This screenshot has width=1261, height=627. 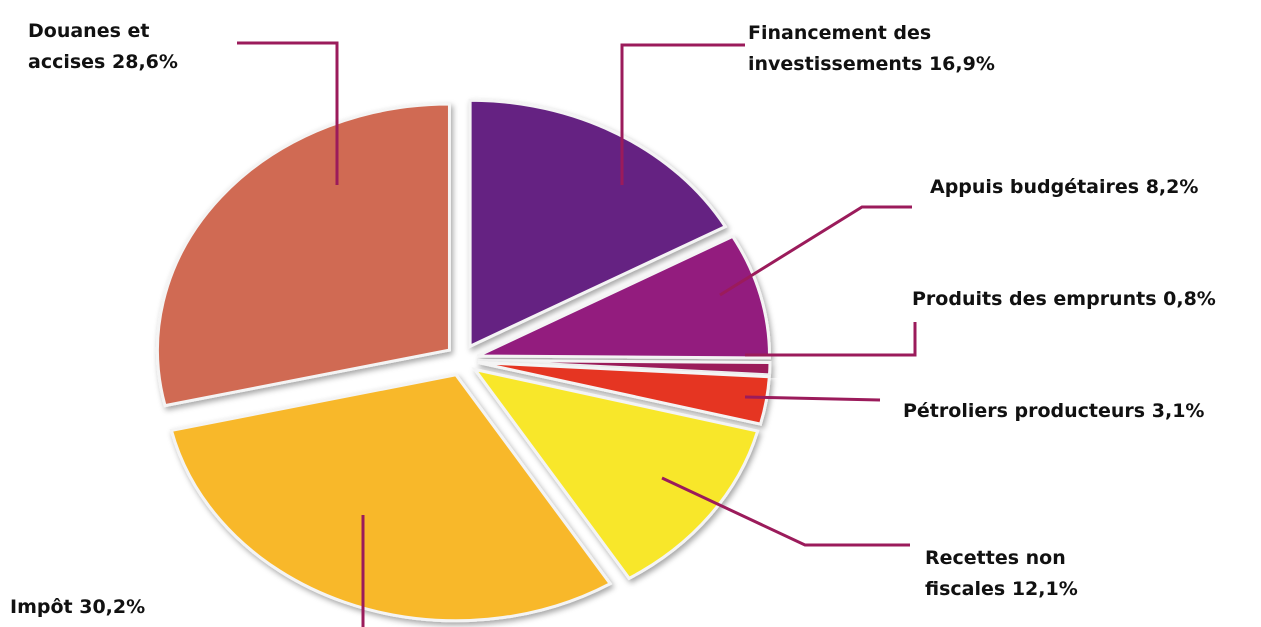 What do you see at coordinates (995, 573) in the screenshot?
I see `category-label: Recettes non fiscales` at bounding box center [995, 573].